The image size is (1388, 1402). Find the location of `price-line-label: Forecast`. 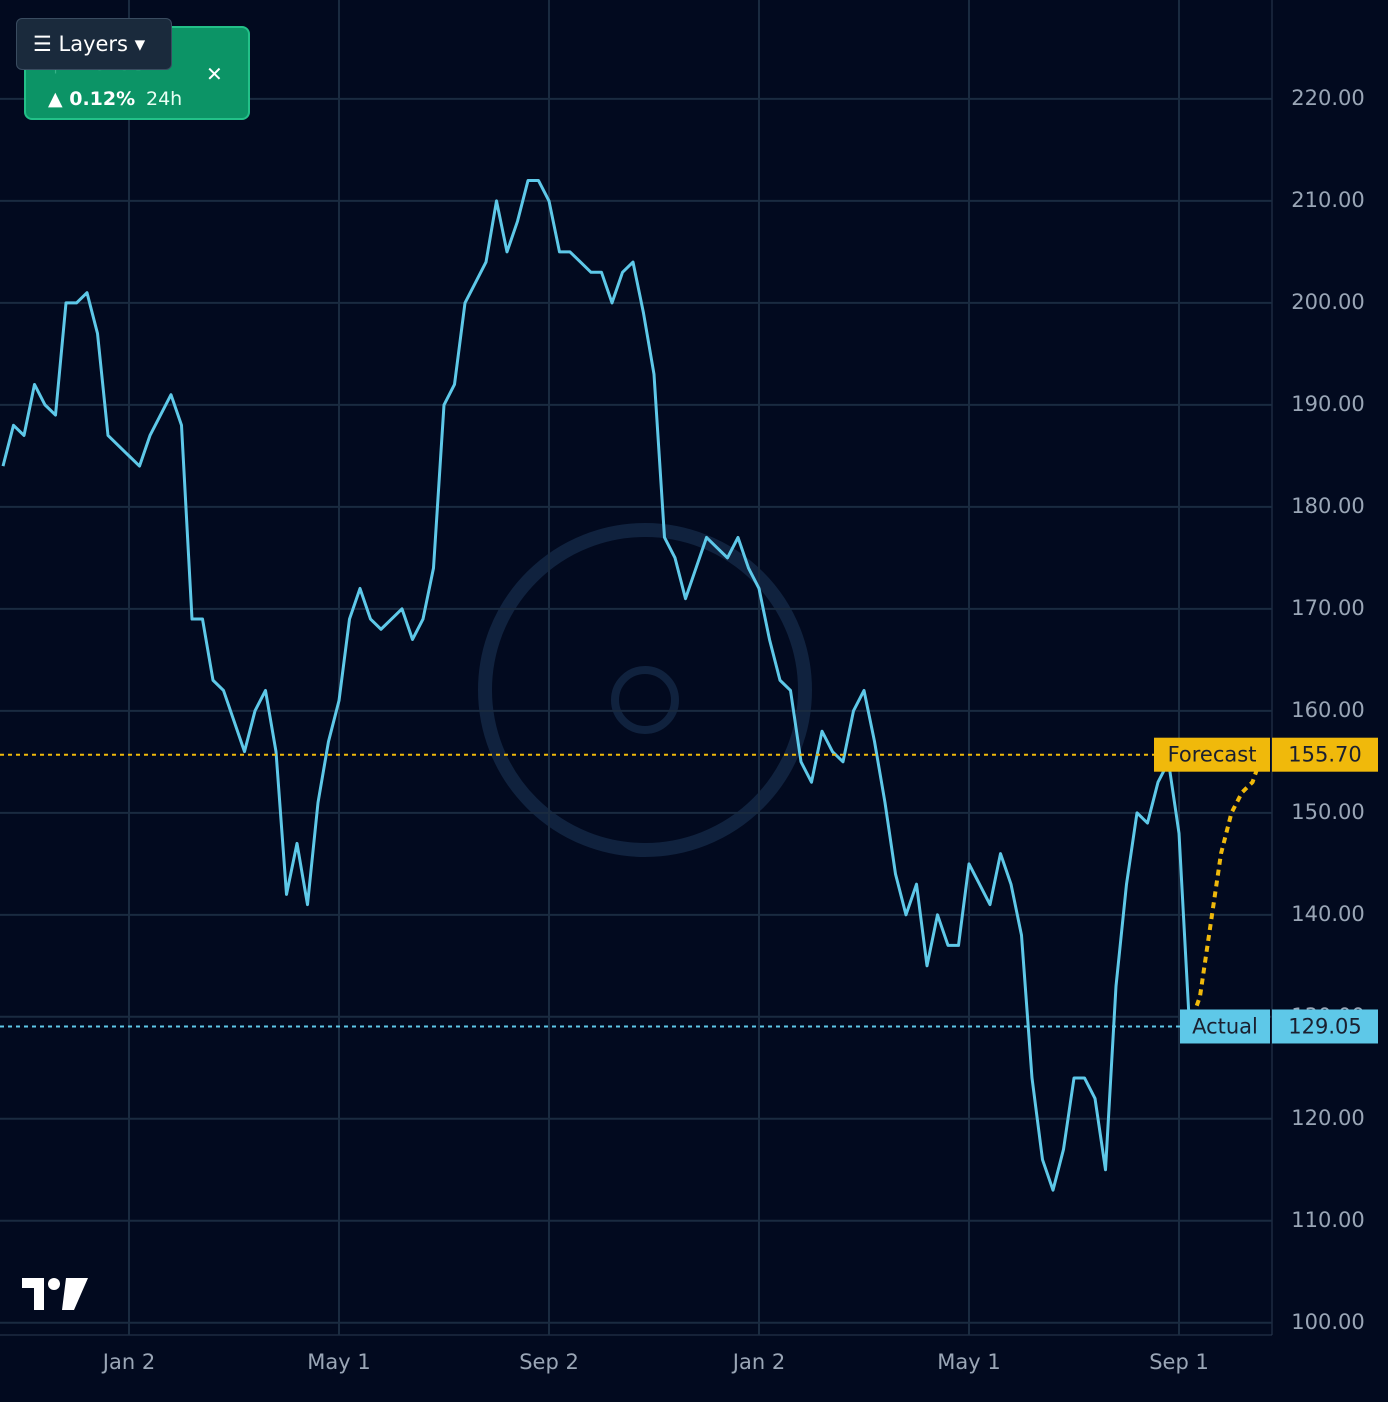

price-line-label: Forecast is located at coordinates (1212, 755).